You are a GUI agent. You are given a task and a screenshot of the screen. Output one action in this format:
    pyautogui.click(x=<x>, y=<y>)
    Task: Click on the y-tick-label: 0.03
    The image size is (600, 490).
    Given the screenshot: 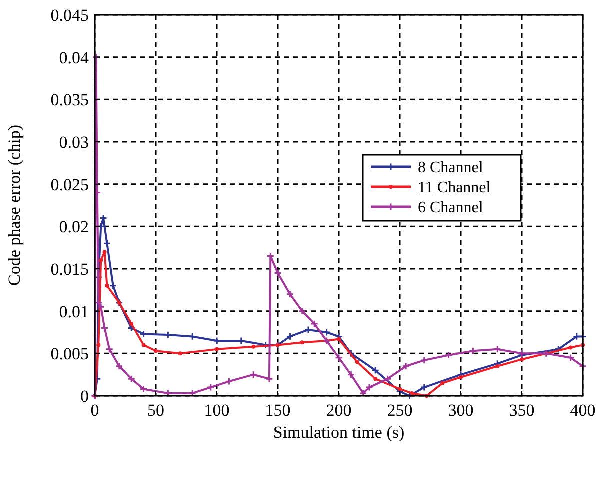 What is the action you would take?
    pyautogui.click(x=74, y=142)
    